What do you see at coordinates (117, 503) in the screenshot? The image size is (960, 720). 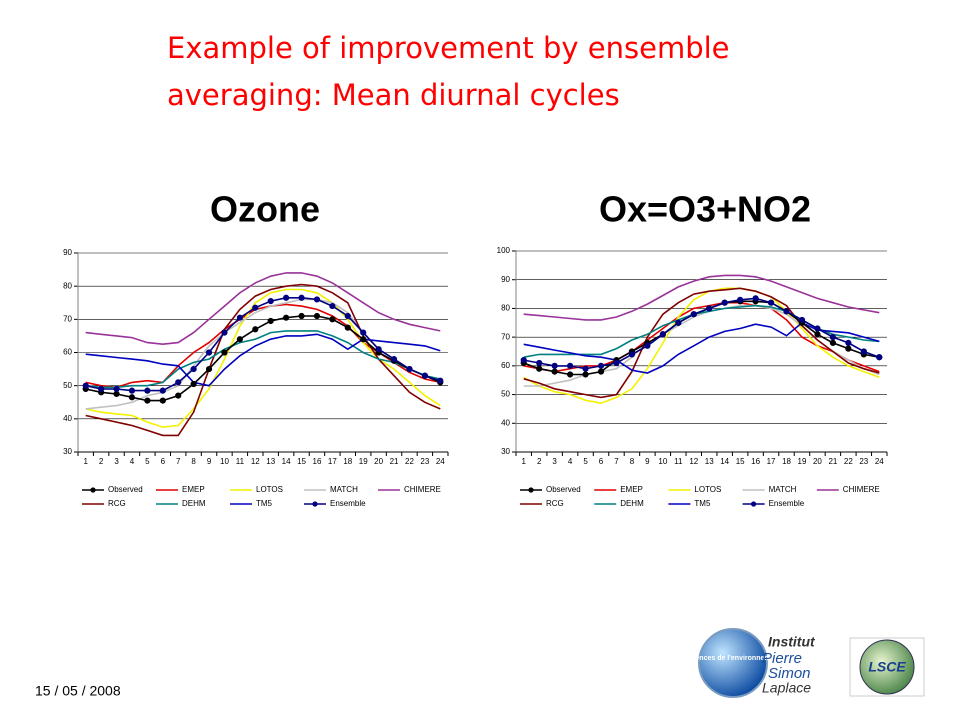 I see `legend-label: RCG` at bounding box center [117, 503].